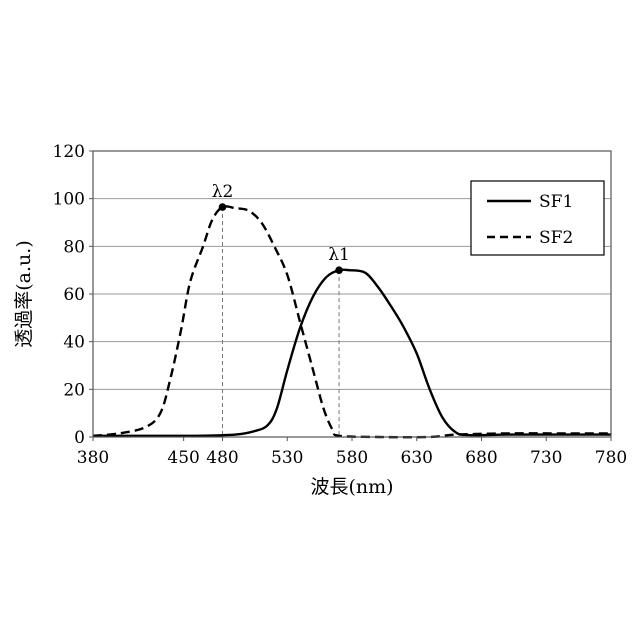 This screenshot has width=640, height=640. What do you see at coordinates (183, 458) in the screenshot?
I see `x-tick-label: 450` at bounding box center [183, 458].